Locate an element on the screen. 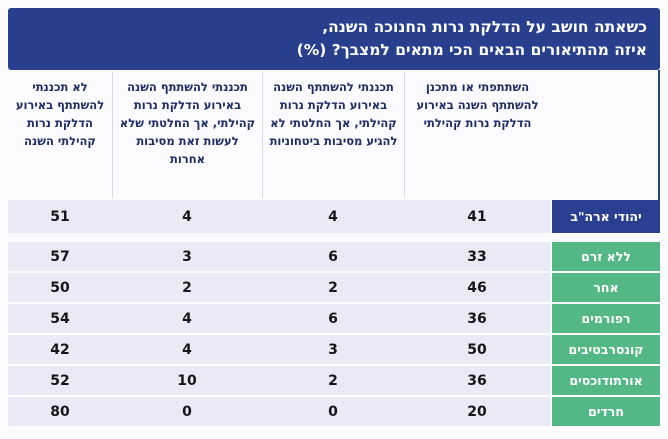  row-label-haredi: חרדים is located at coordinates (606, 411).